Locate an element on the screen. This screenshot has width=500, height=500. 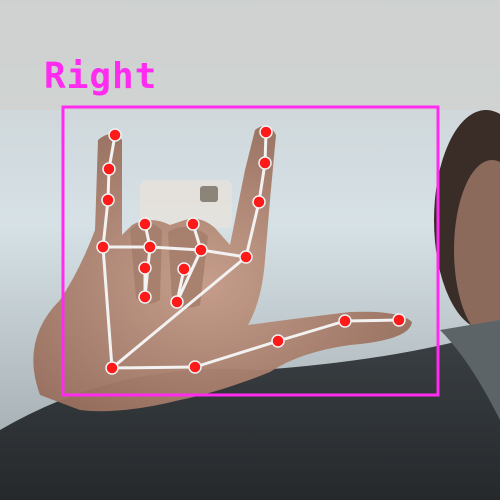
handedness-label: Right is located at coordinates (101, 76).